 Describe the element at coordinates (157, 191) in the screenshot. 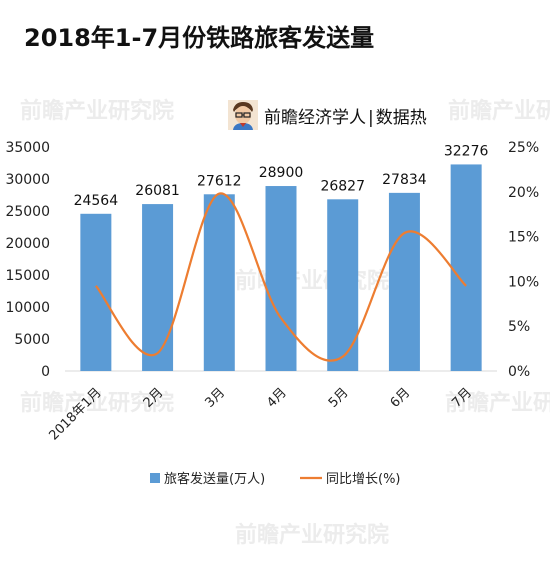

I see `data-label-2: 26081` at that location.